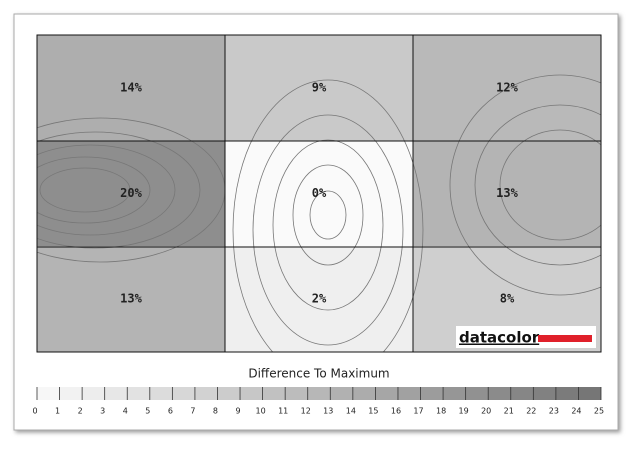 This screenshot has height=450, width=634. Describe the element at coordinates (499, 338) in the screenshot. I see `logo: datacolor` at that location.